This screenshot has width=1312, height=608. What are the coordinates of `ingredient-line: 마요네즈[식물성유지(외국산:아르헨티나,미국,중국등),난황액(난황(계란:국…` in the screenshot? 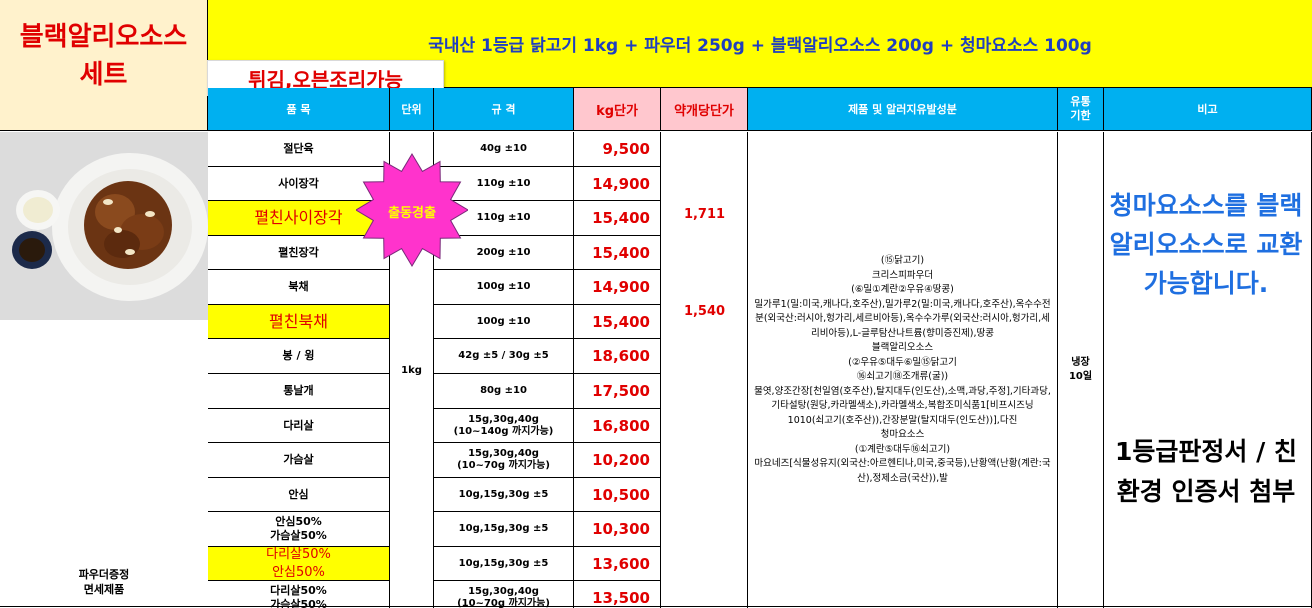 It's located at (902, 471).